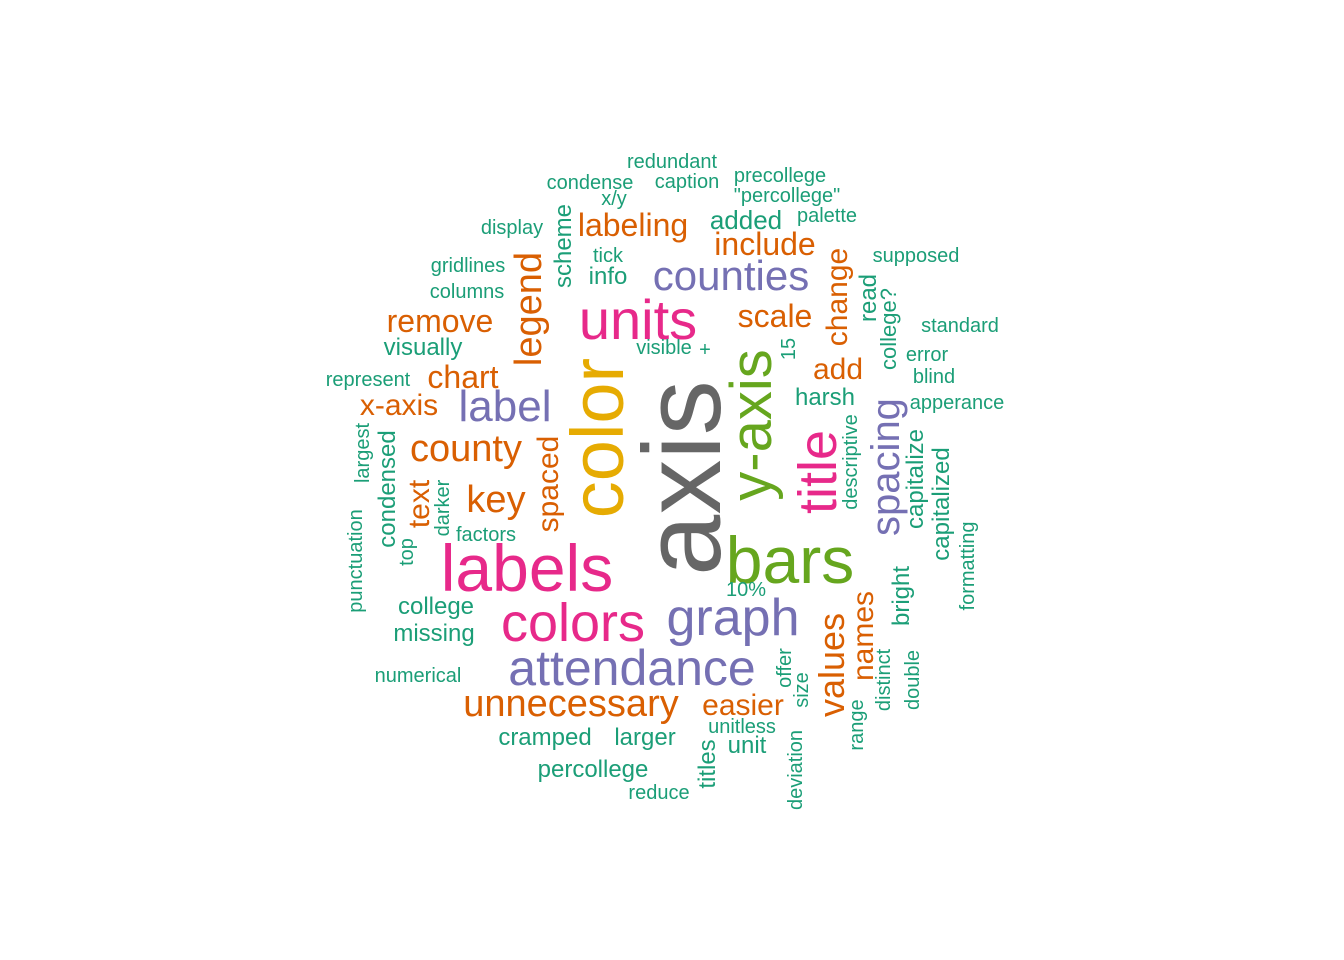 The height and width of the screenshot is (960, 1344). What do you see at coordinates (387, 489) in the screenshot?
I see `word-condensed: condensed` at bounding box center [387, 489].